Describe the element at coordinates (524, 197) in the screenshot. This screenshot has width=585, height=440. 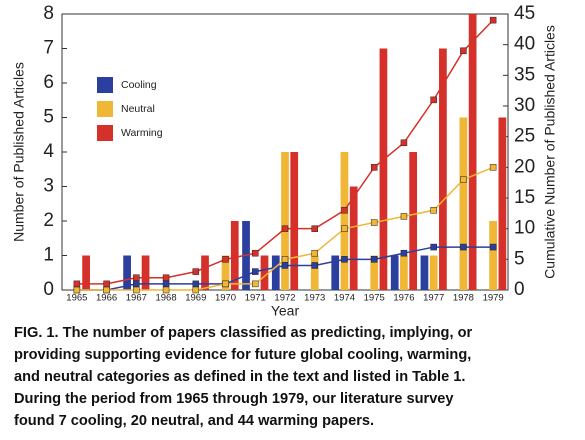
I see `y2-tick-label: 15` at that location.